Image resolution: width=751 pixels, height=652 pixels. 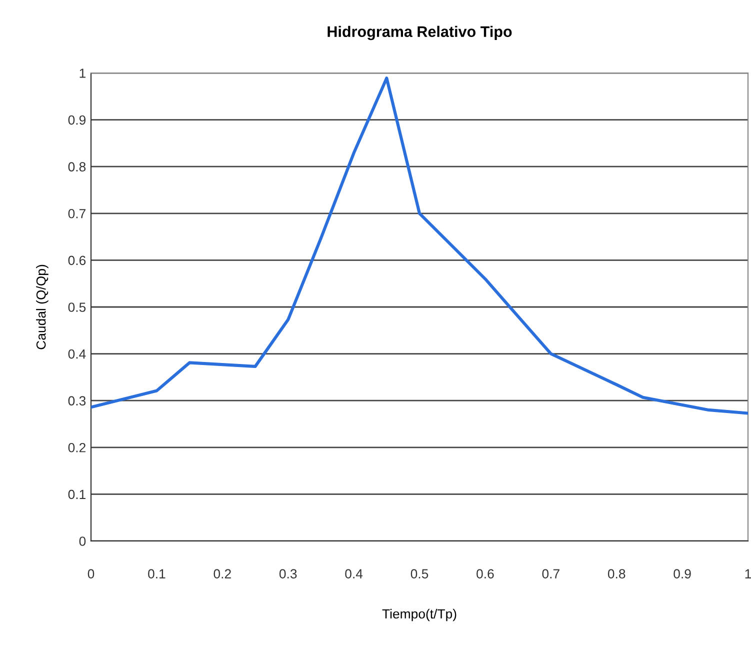 I want to click on y-tick-label: 0, so click(x=82, y=541).